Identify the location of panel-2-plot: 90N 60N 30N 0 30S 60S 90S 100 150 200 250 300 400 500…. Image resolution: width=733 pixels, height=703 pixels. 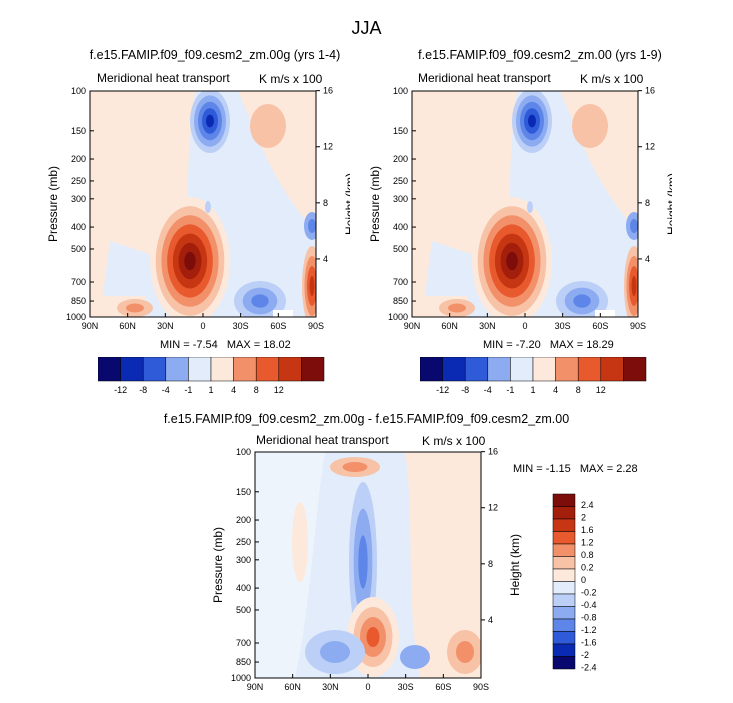
(520, 208).